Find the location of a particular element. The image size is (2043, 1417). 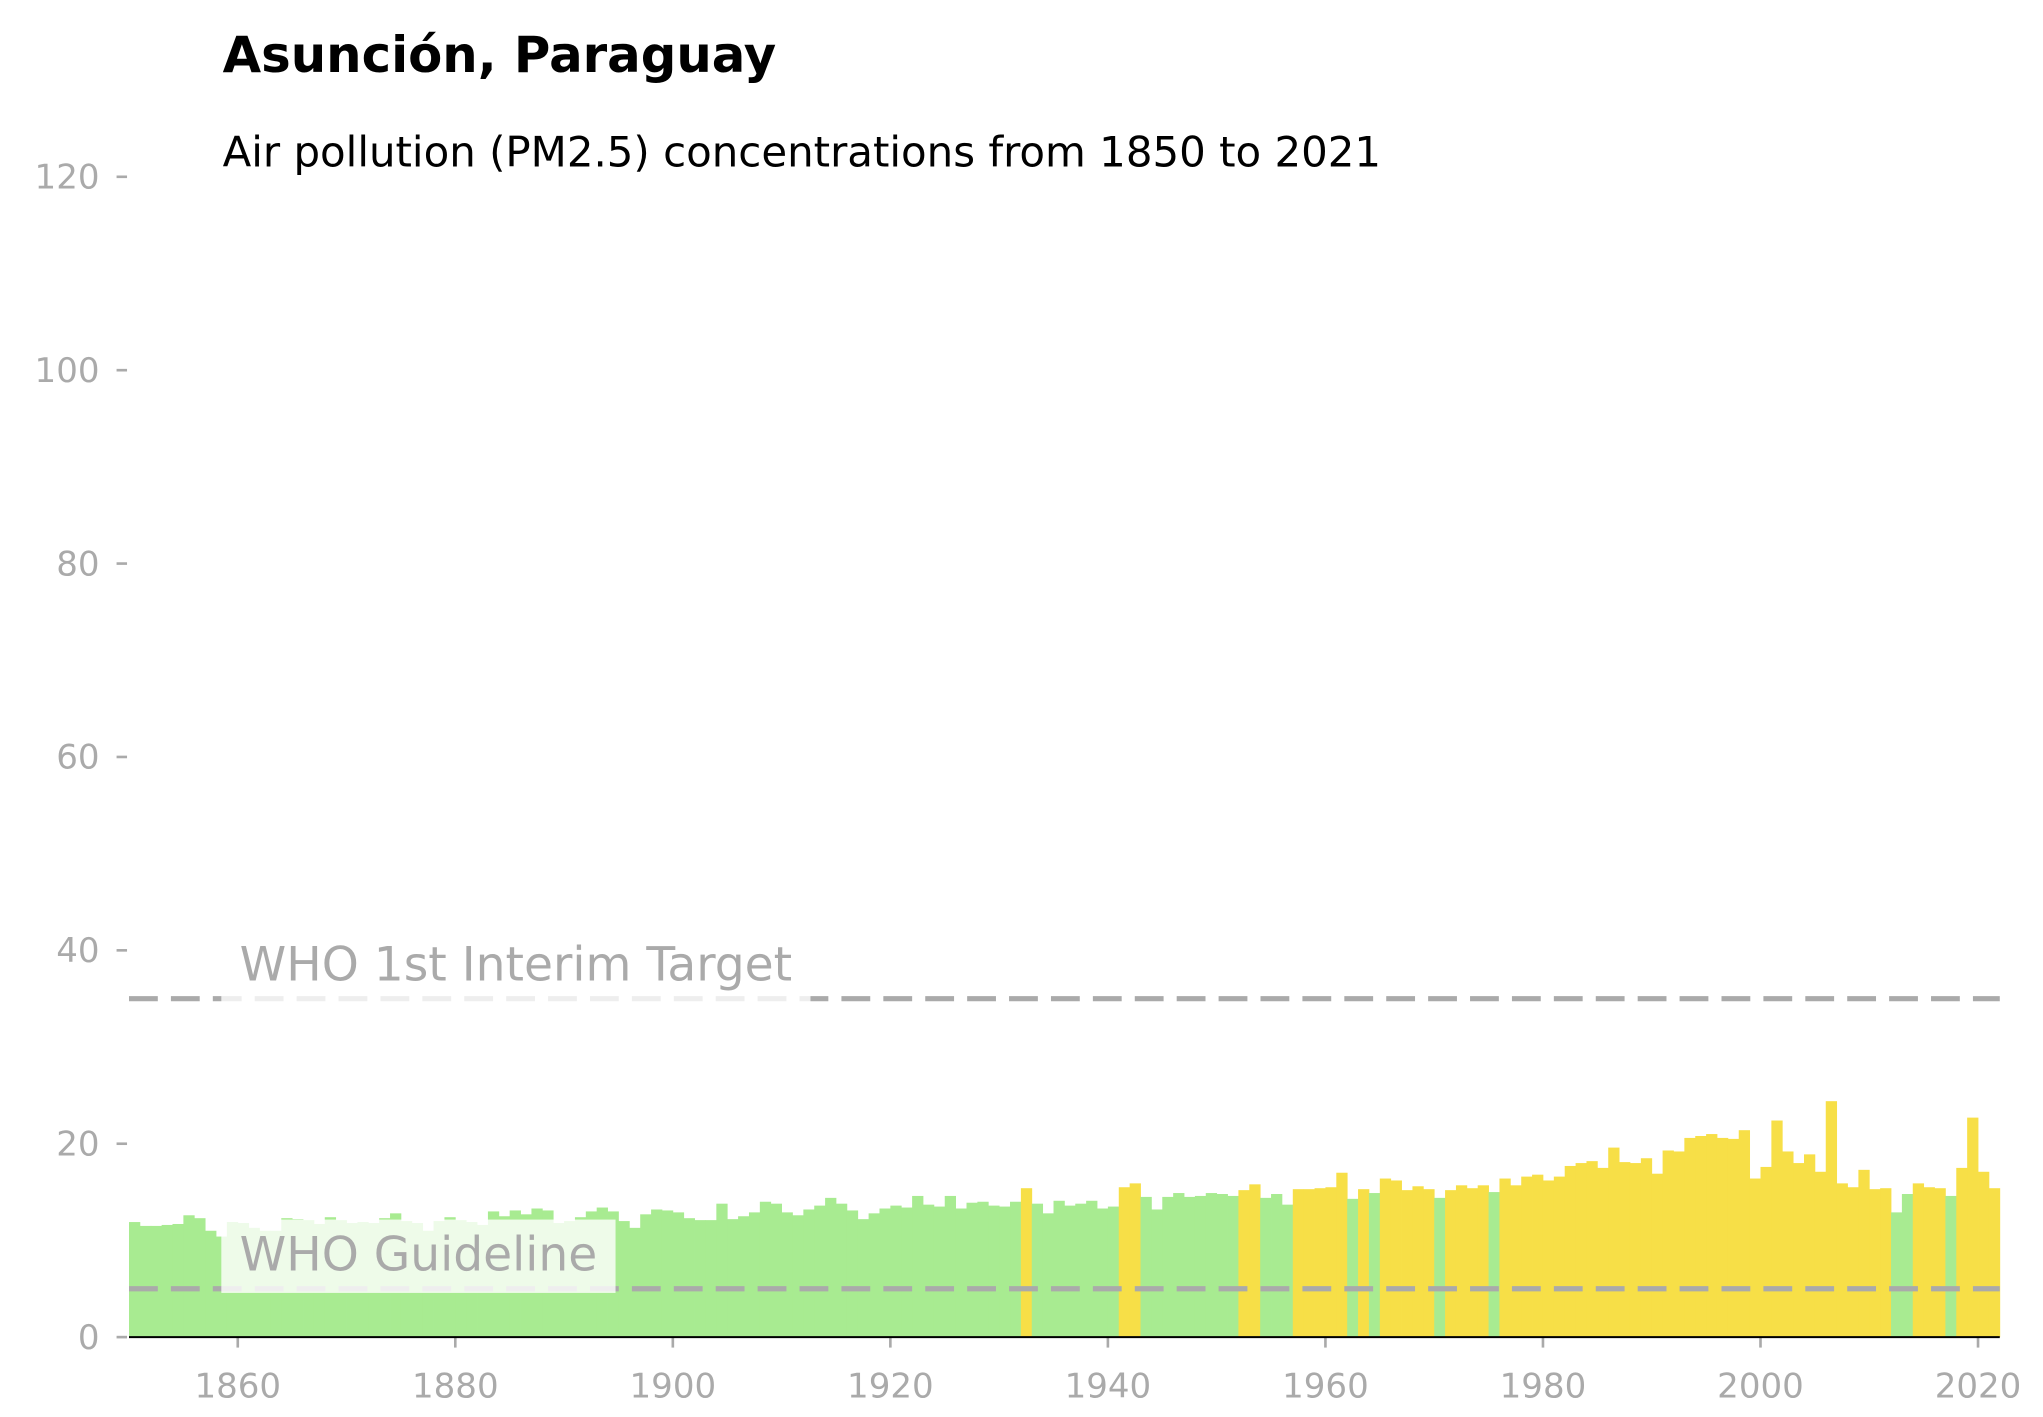

reference-label: WHO Guideline is located at coordinates (419, 1254).